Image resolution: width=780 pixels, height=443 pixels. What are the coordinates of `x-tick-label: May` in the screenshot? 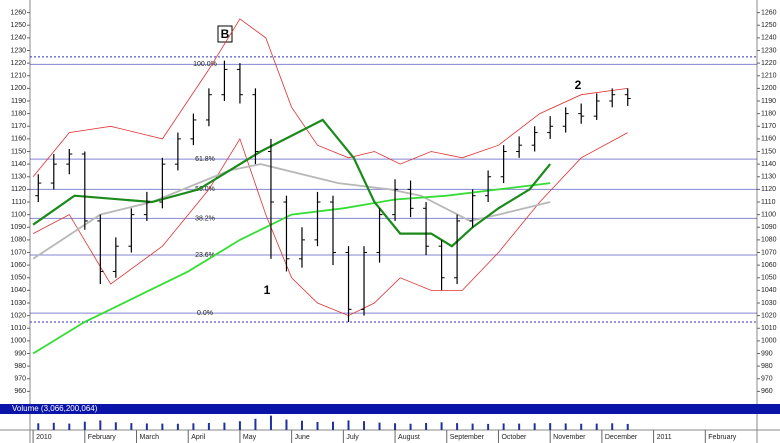 It's located at (250, 437).